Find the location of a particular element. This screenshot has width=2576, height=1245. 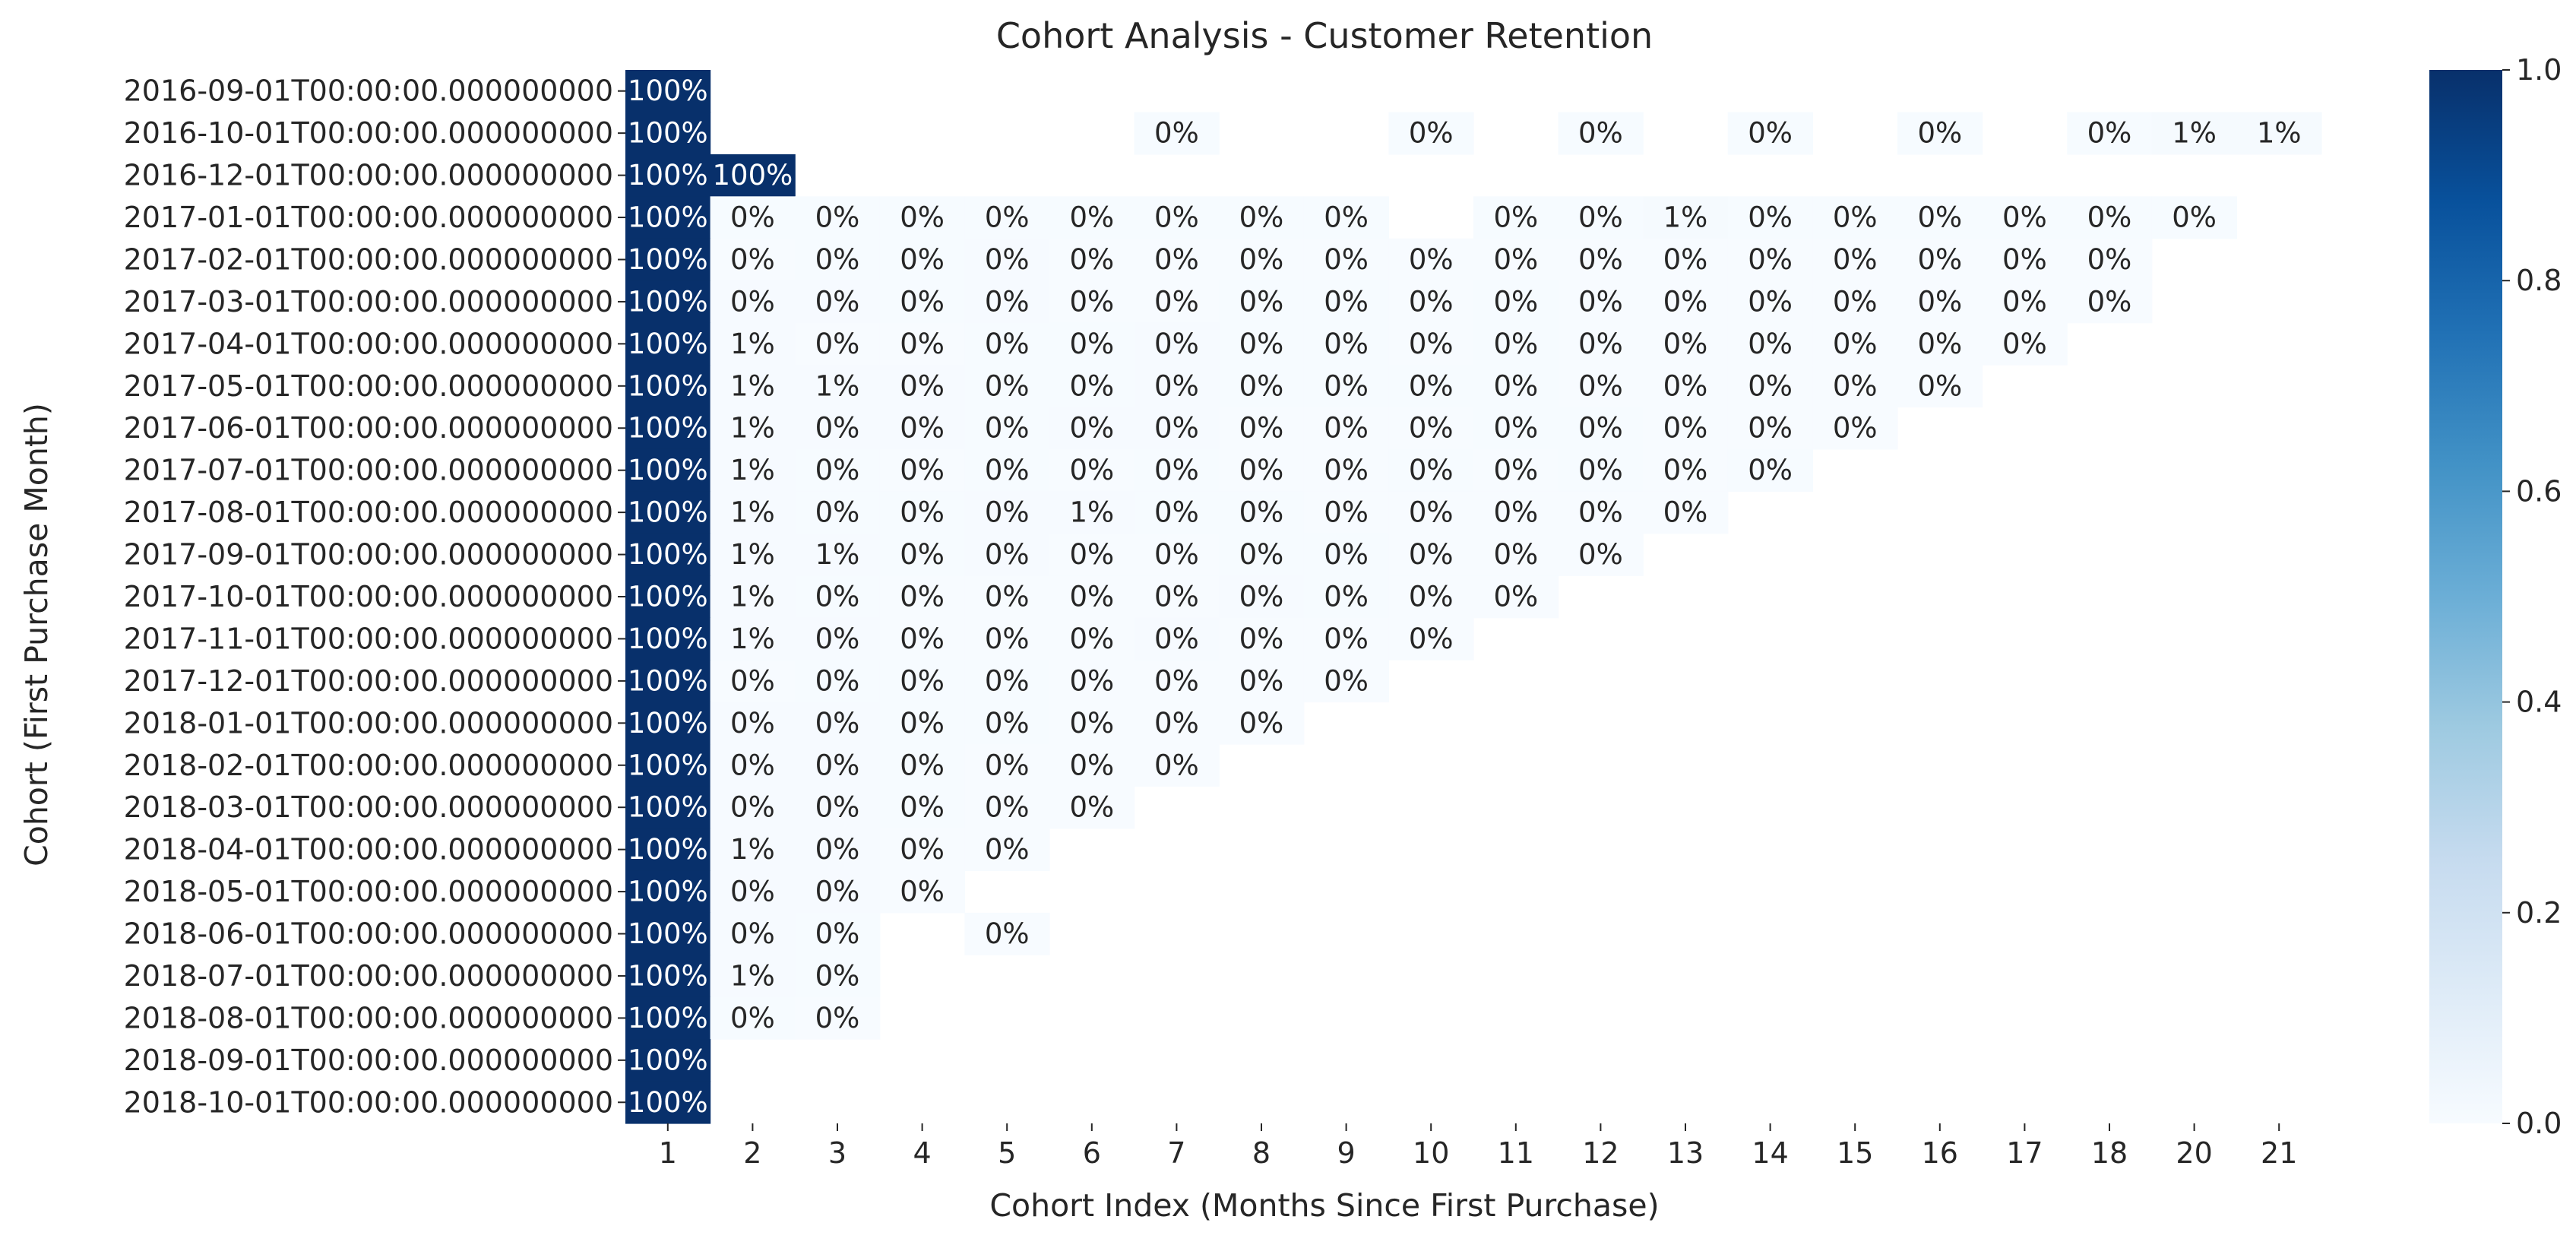

colorbar is located at coordinates (2465, 596).